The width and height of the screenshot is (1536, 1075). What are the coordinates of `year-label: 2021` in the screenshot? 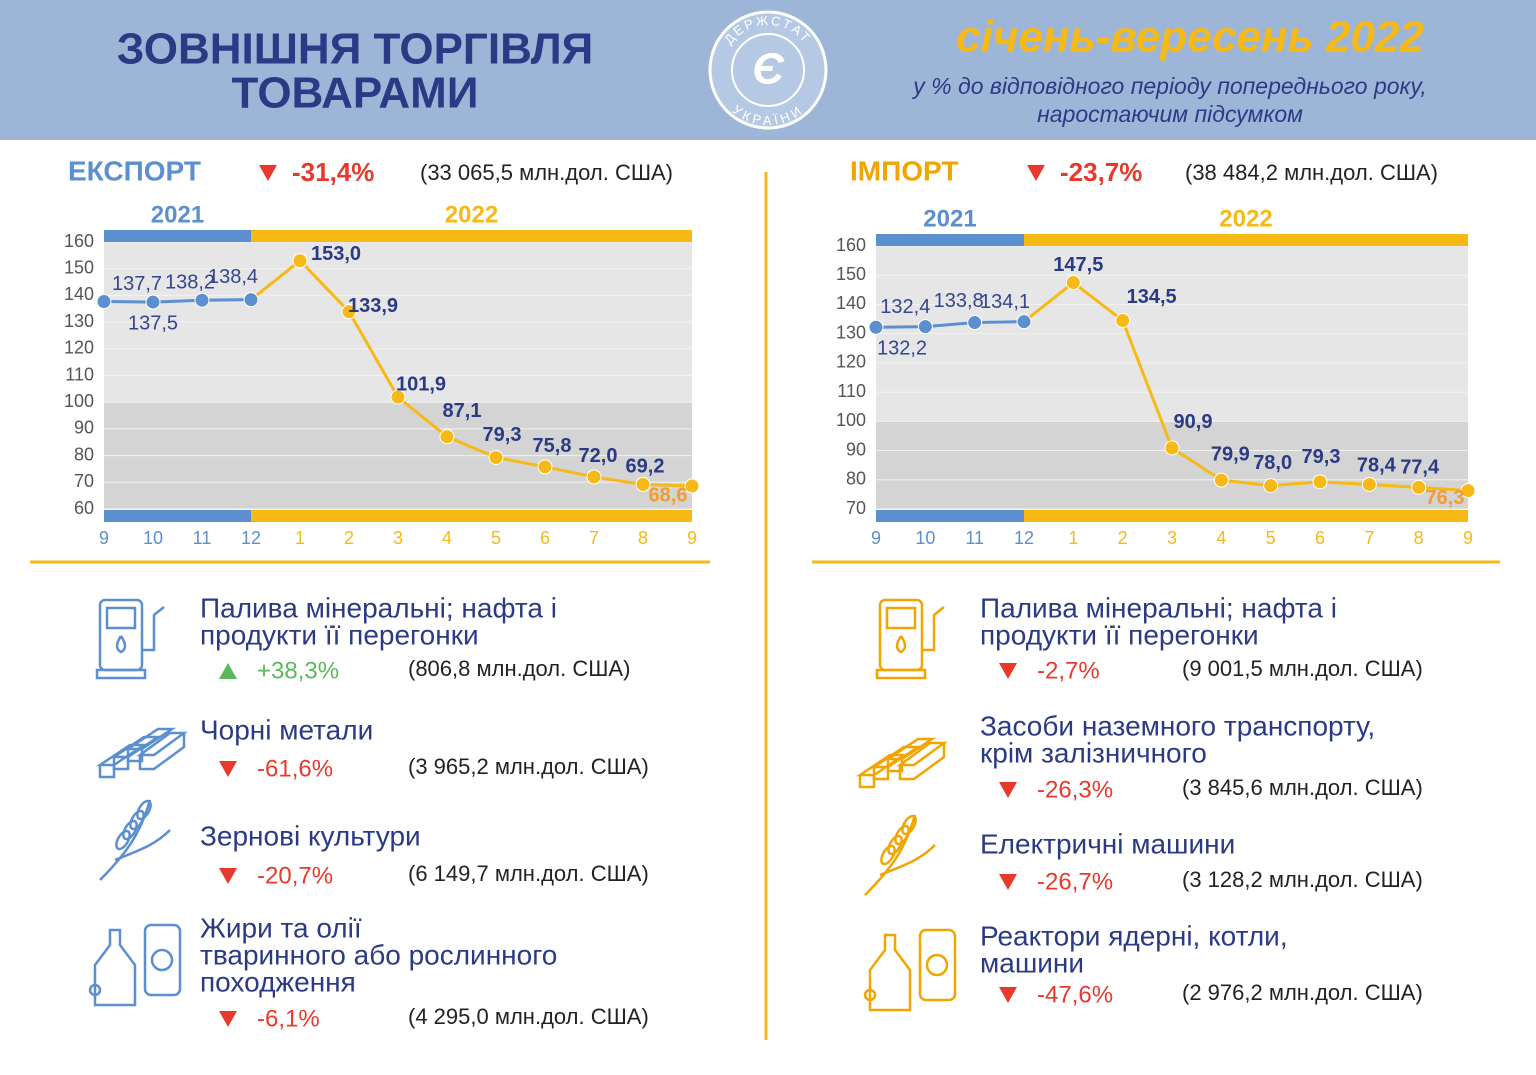 It's located at (177, 214).